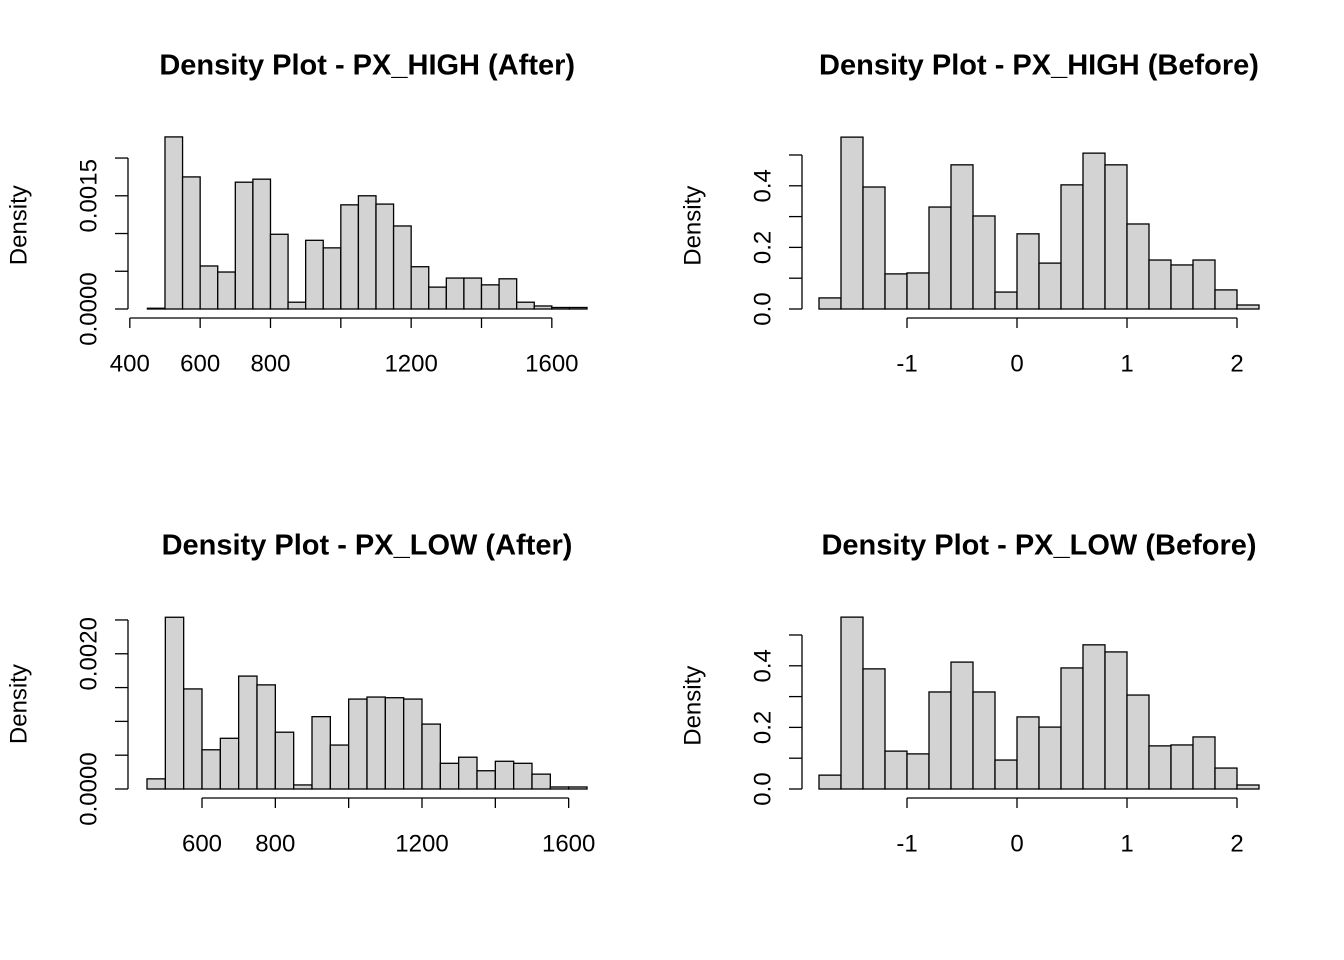  What do you see at coordinates (551, 363) in the screenshot?
I see `x-tick-label: 1600` at bounding box center [551, 363].